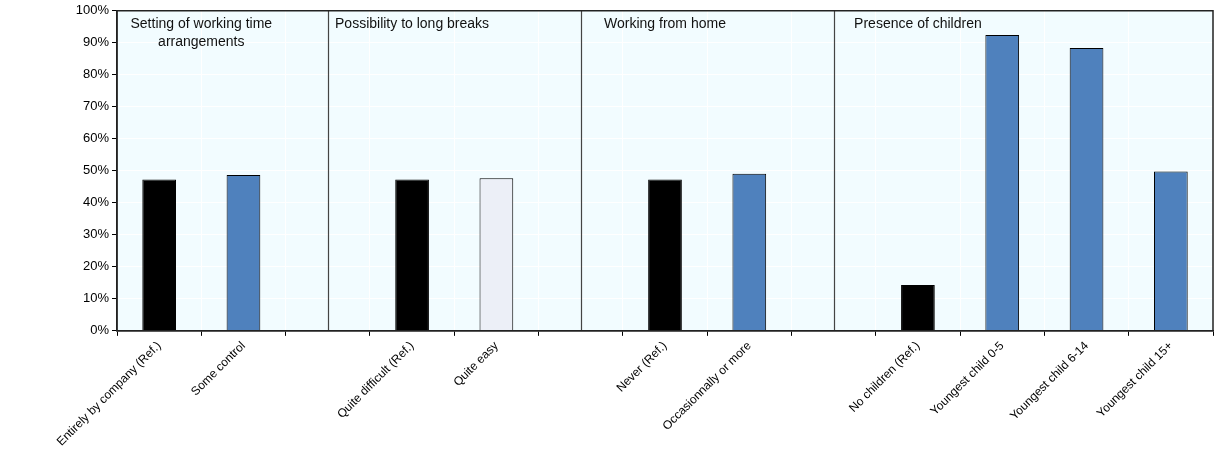  I want to click on y-tick-label: 90%, so click(96, 42).